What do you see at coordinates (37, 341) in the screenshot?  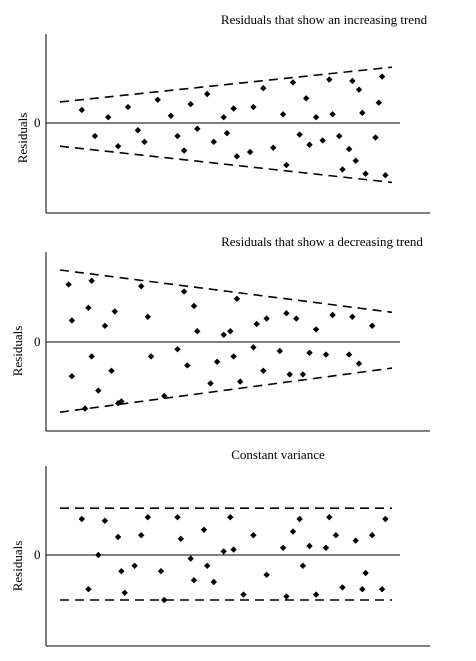 I see `panel-decreasing-zero-tick-label: 0` at bounding box center [37, 341].